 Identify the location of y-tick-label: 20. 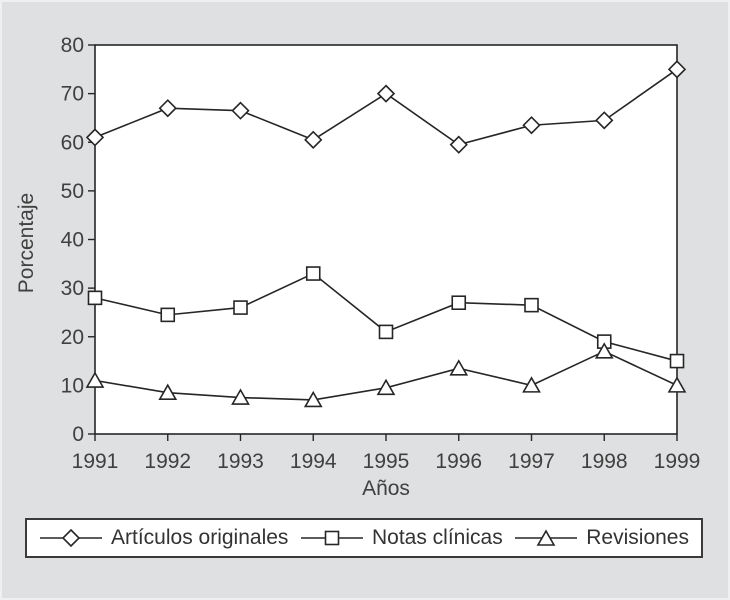
(72, 337).